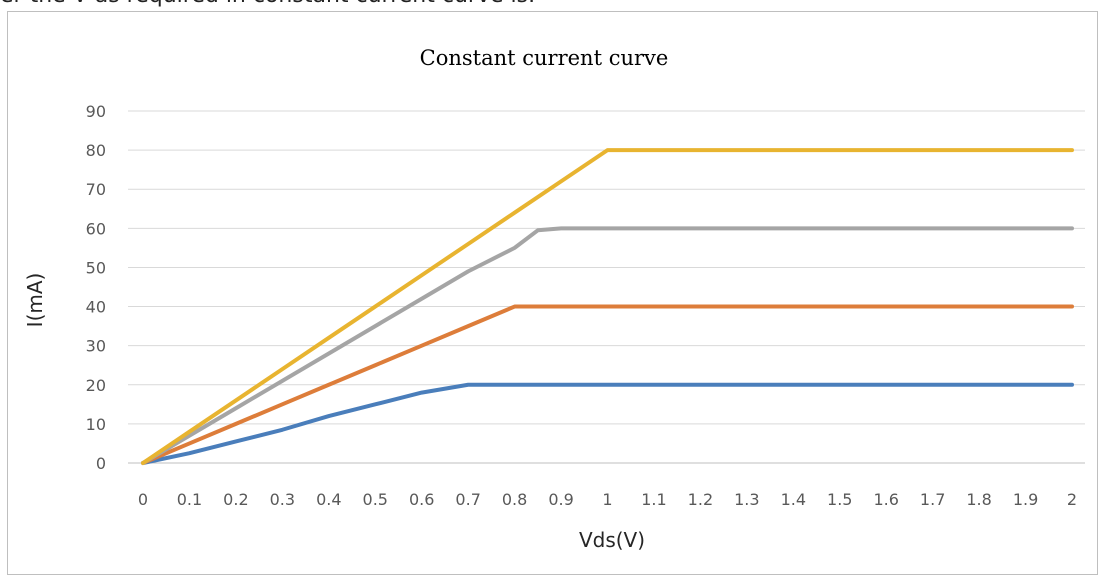 The image size is (1107, 576). I want to click on x-tick-label: 0.4, so click(328, 499).